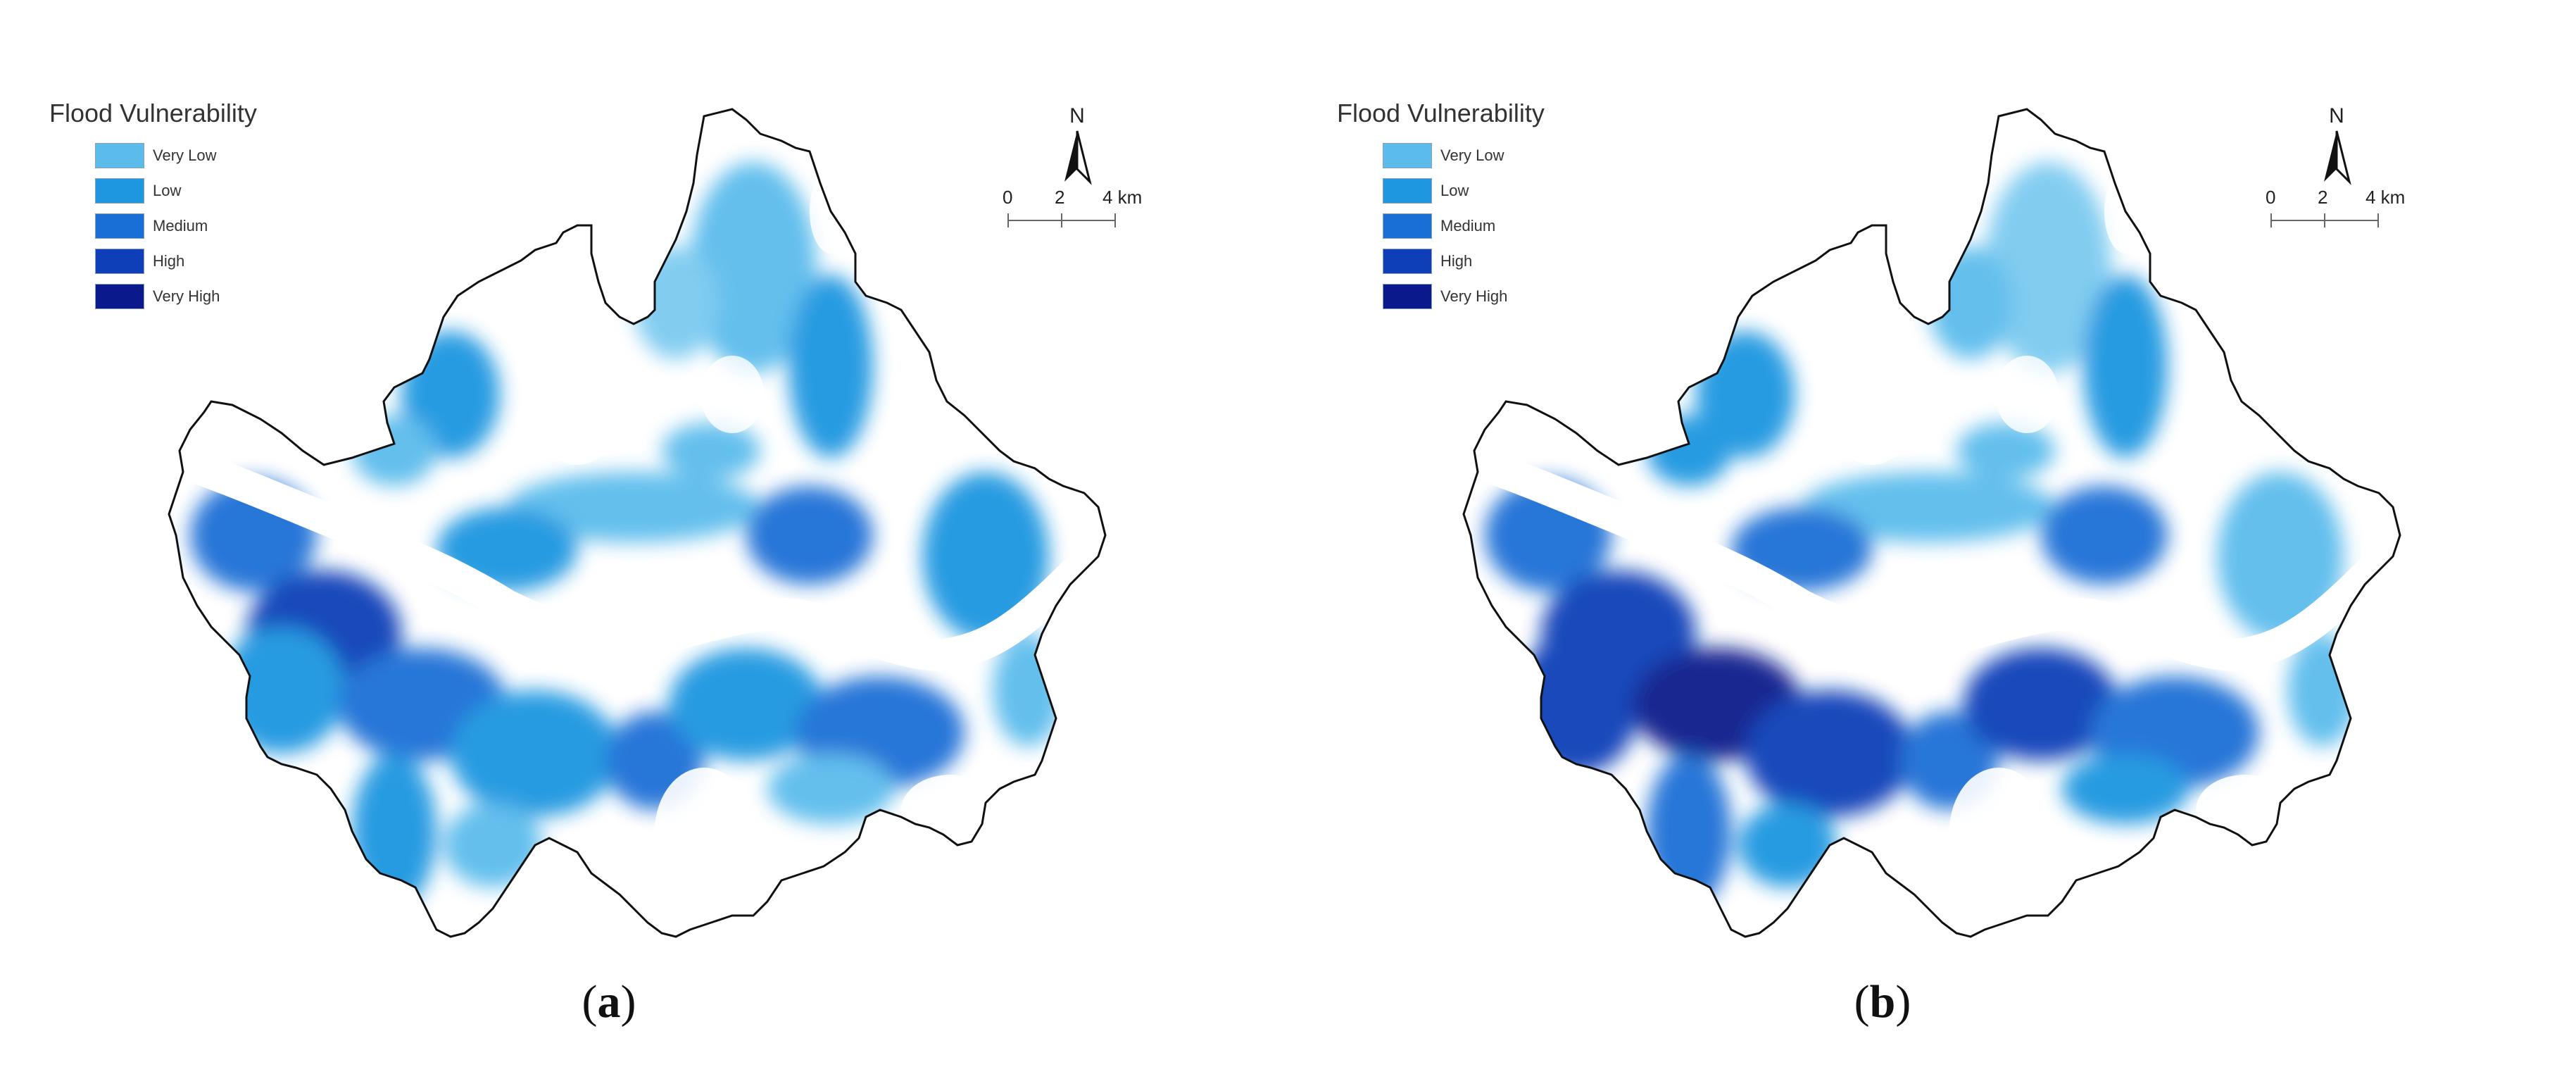 This screenshot has width=2576, height=1086. I want to click on panel-letter-b: b, so click(1883, 1002).